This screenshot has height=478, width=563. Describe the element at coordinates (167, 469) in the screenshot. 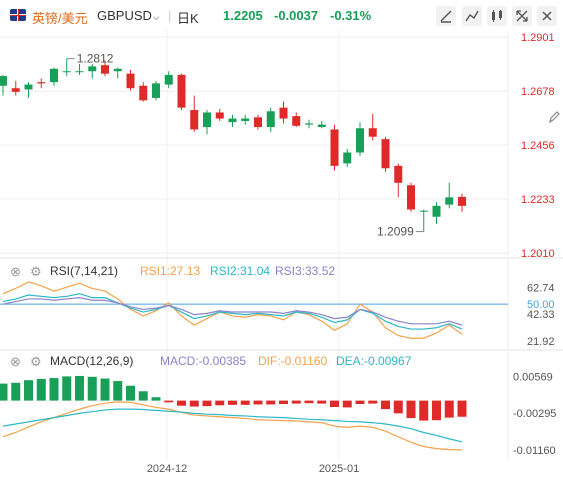

I see `x-tick-label: 2024-12` at that location.